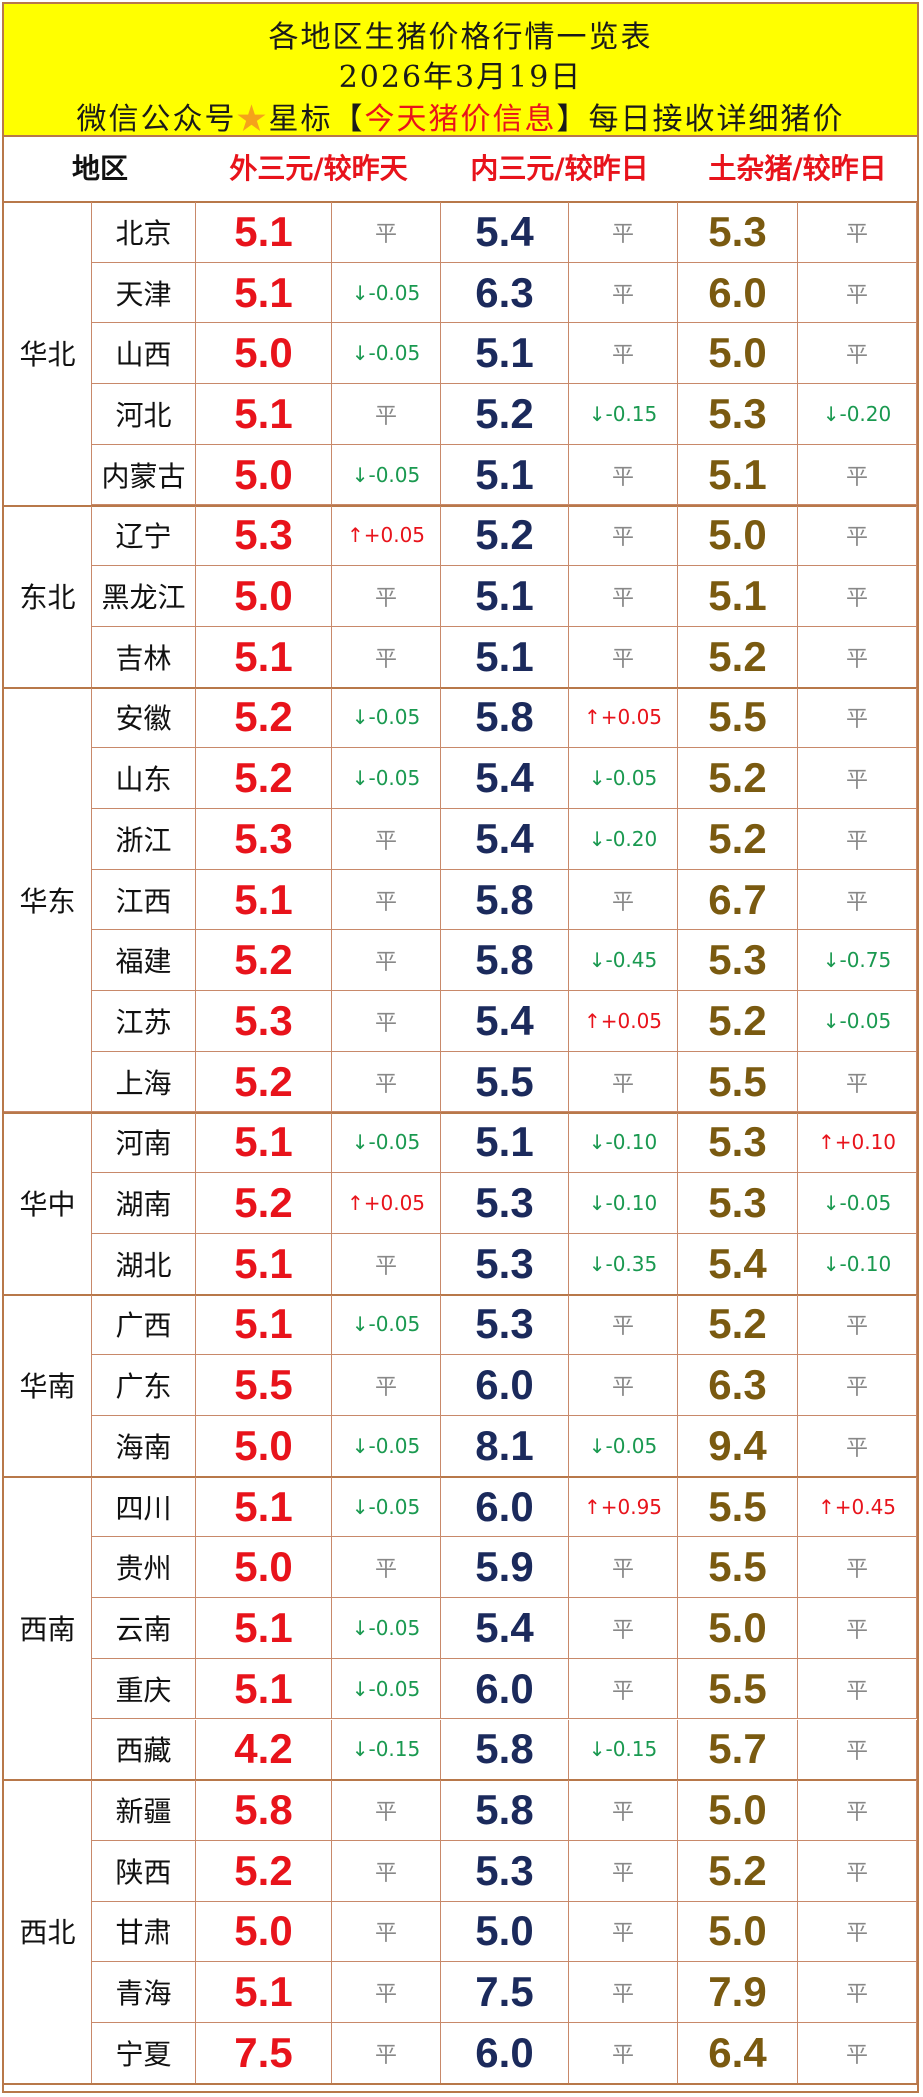 Image resolution: width=923 pixels, height=2097 pixels. What do you see at coordinates (144, 718) in the screenshot?
I see `province-name: 安徽` at bounding box center [144, 718].